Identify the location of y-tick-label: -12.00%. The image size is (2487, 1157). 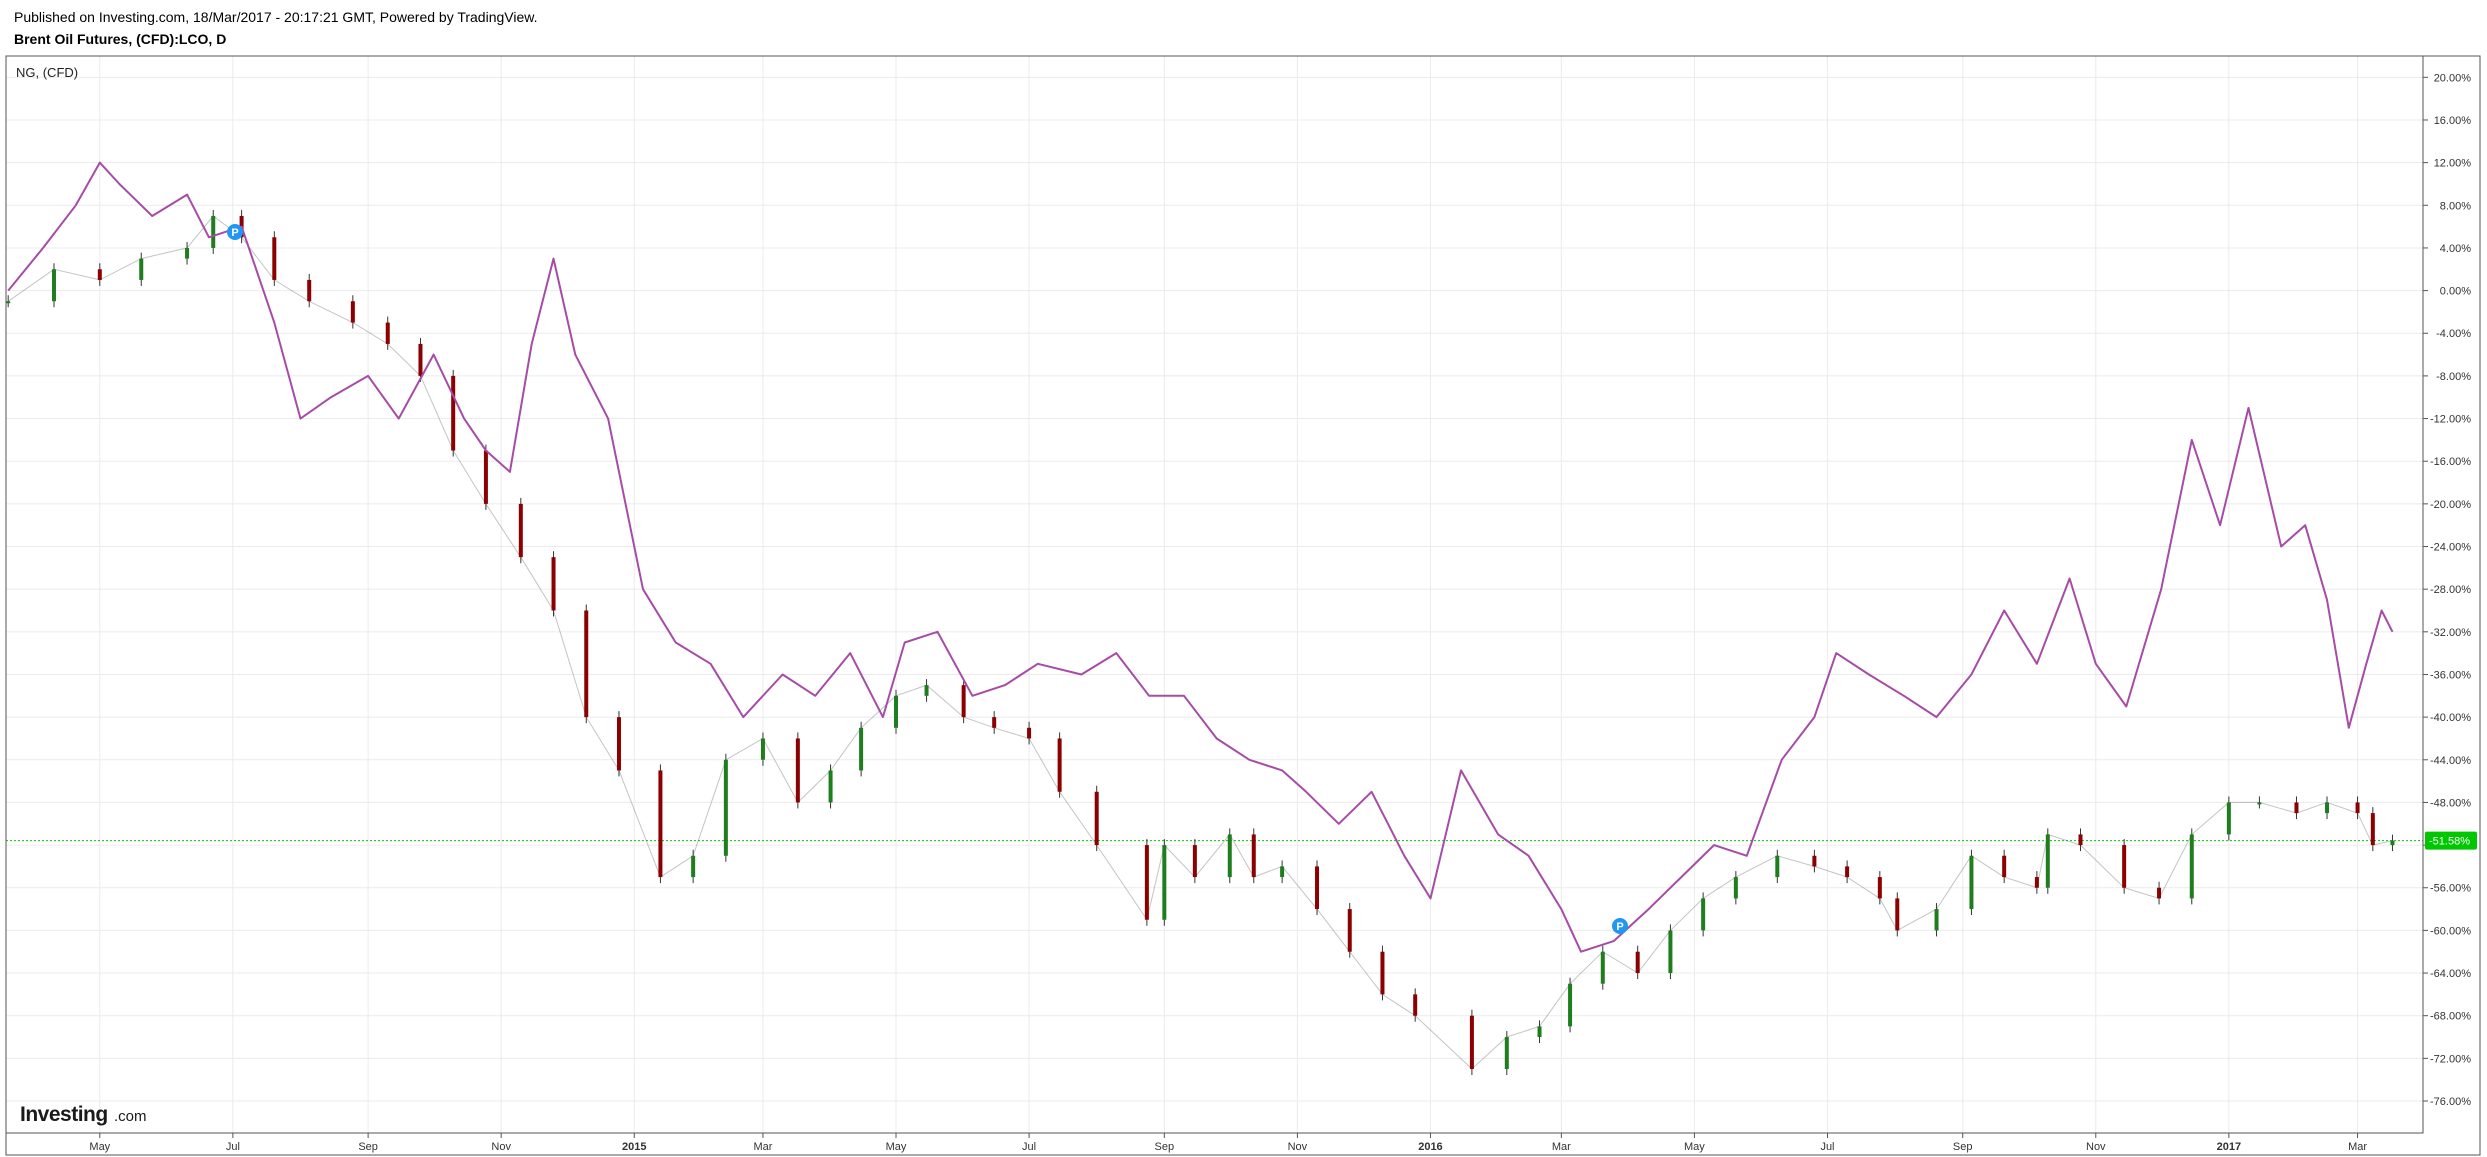
(2450, 420).